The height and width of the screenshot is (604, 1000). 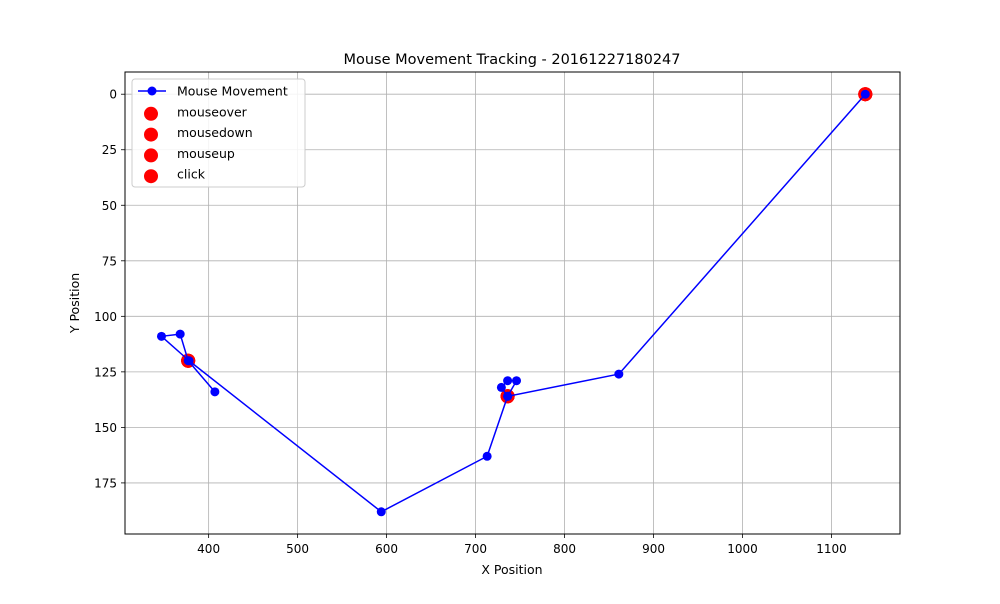 I want to click on legend-entry: mouseover, so click(x=196, y=112).